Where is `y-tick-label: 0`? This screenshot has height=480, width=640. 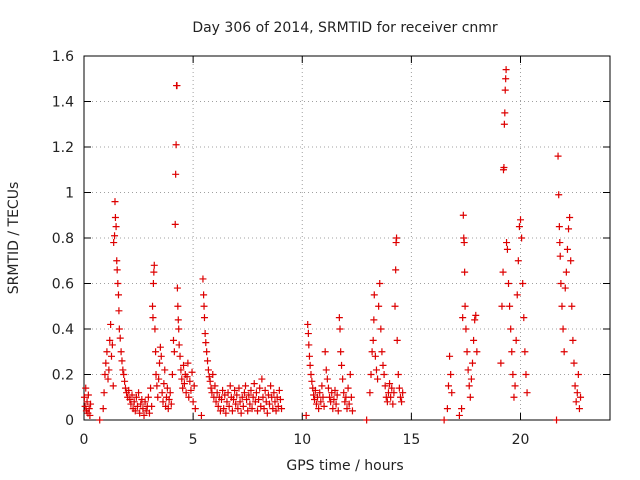 y-tick-label: 0 is located at coordinates (69, 421).